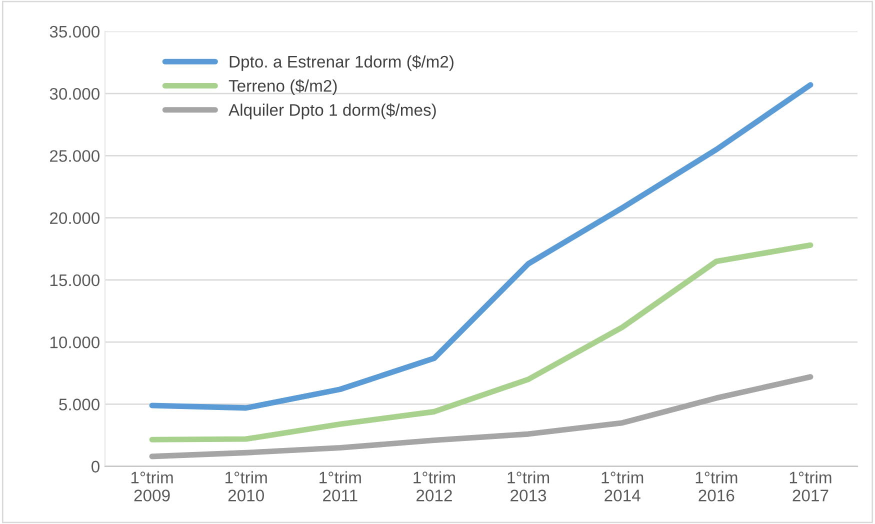 This screenshot has width=875, height=524. What do you see at coordinates (152, 486) in the screenshot?
I see `x-tick-label: 1°trim 2009` at bounding box center [152, 486].